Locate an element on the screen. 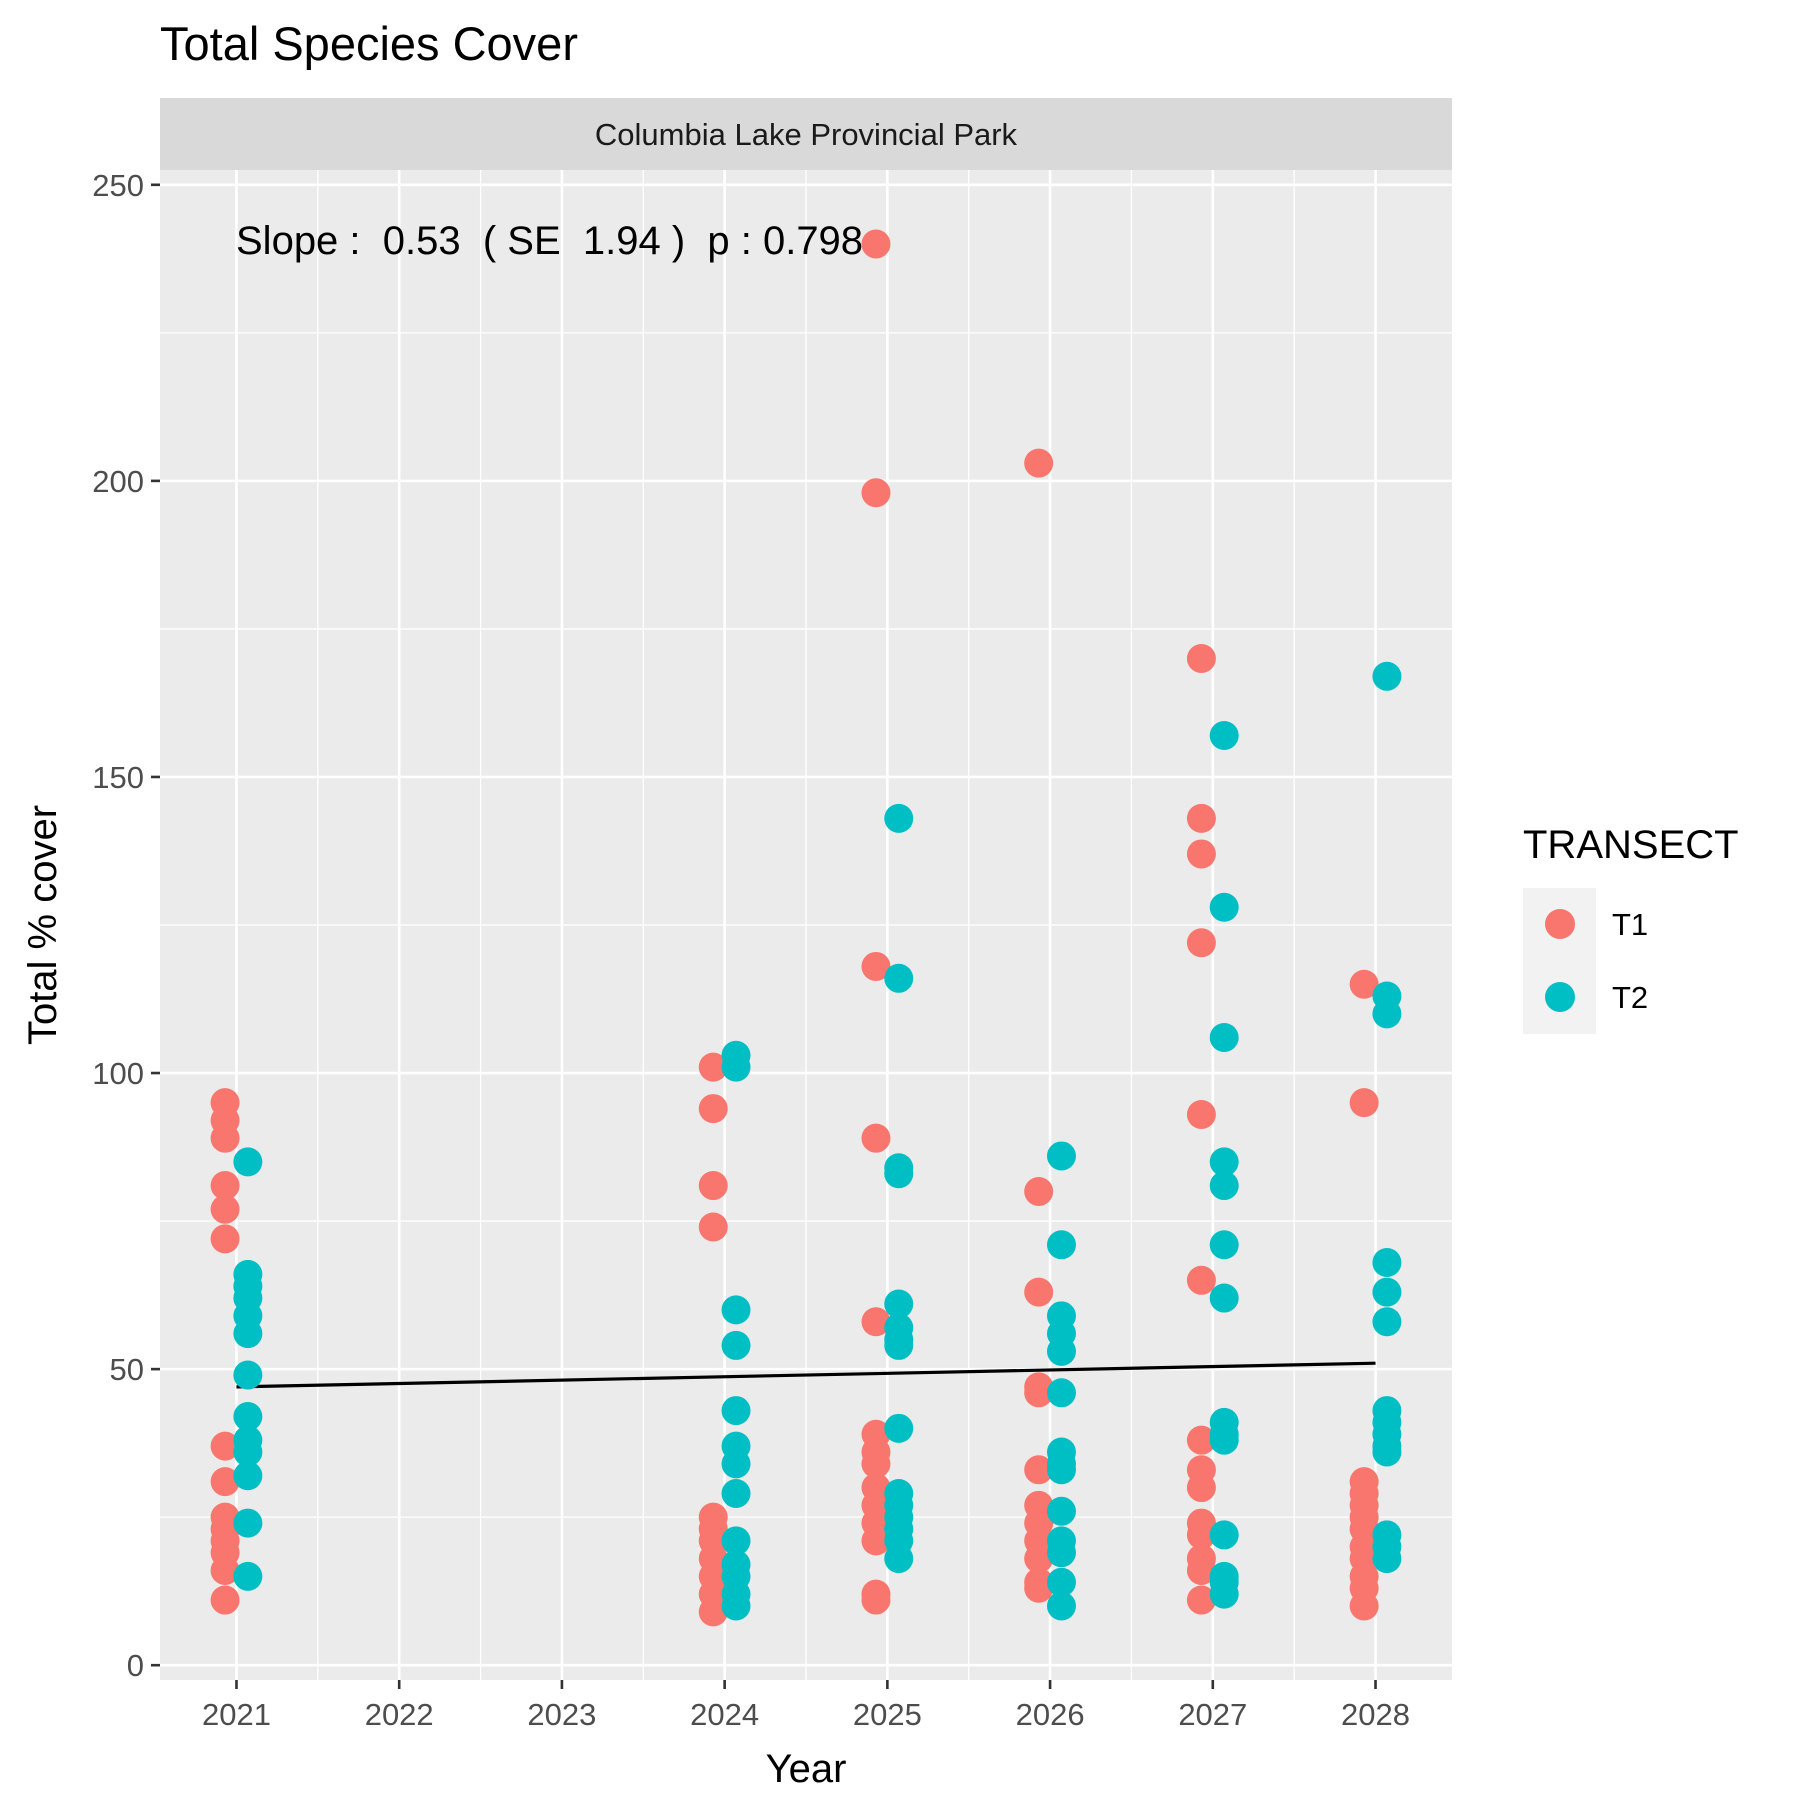 The height and width of the screenshot is (1800, 1800). legend: TRANSECT T1 T2 is located at coordinates (1631, 928).